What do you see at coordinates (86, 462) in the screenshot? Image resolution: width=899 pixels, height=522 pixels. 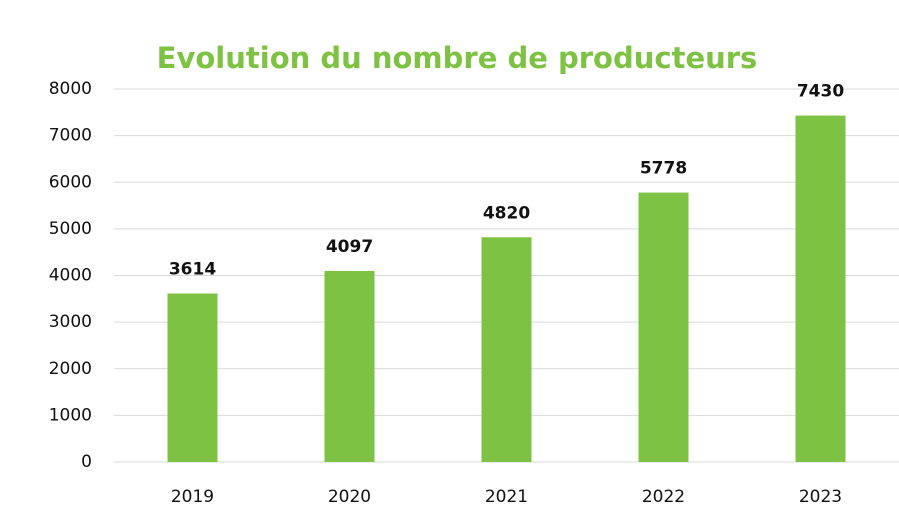 I see `y-tick-label: 0` at bounding box center [86, 462].